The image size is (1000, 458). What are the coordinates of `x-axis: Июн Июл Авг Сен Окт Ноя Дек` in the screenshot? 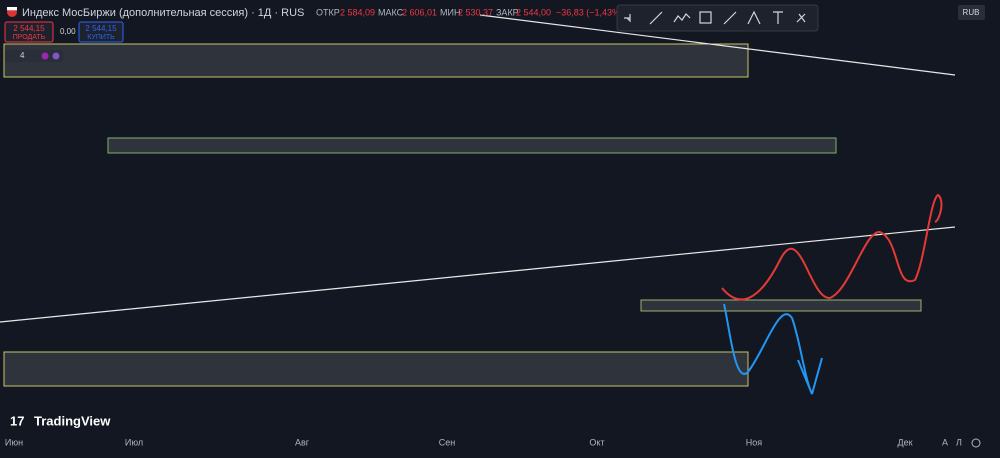 It's located at (459, 442).